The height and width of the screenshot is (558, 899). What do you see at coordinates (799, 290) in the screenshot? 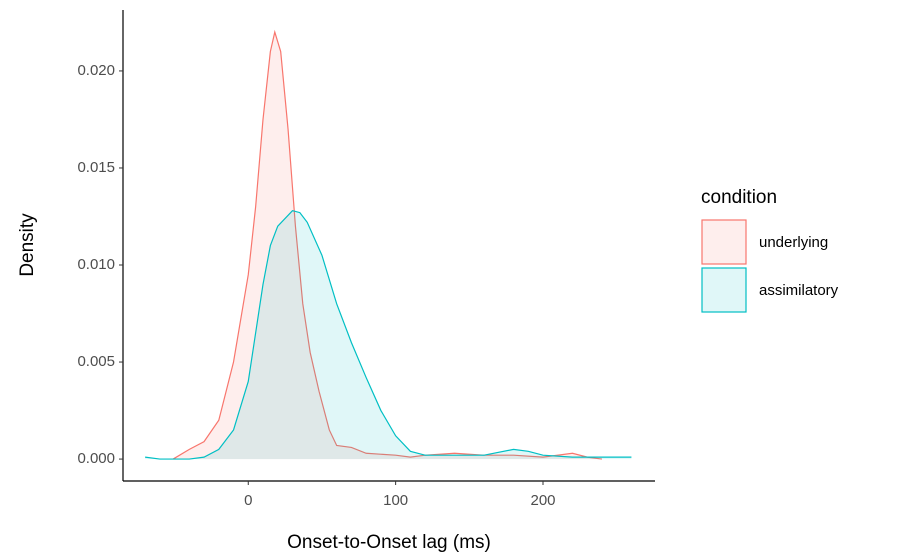
I see `legend-label: assimilatory` at bounding box center [799, 290].